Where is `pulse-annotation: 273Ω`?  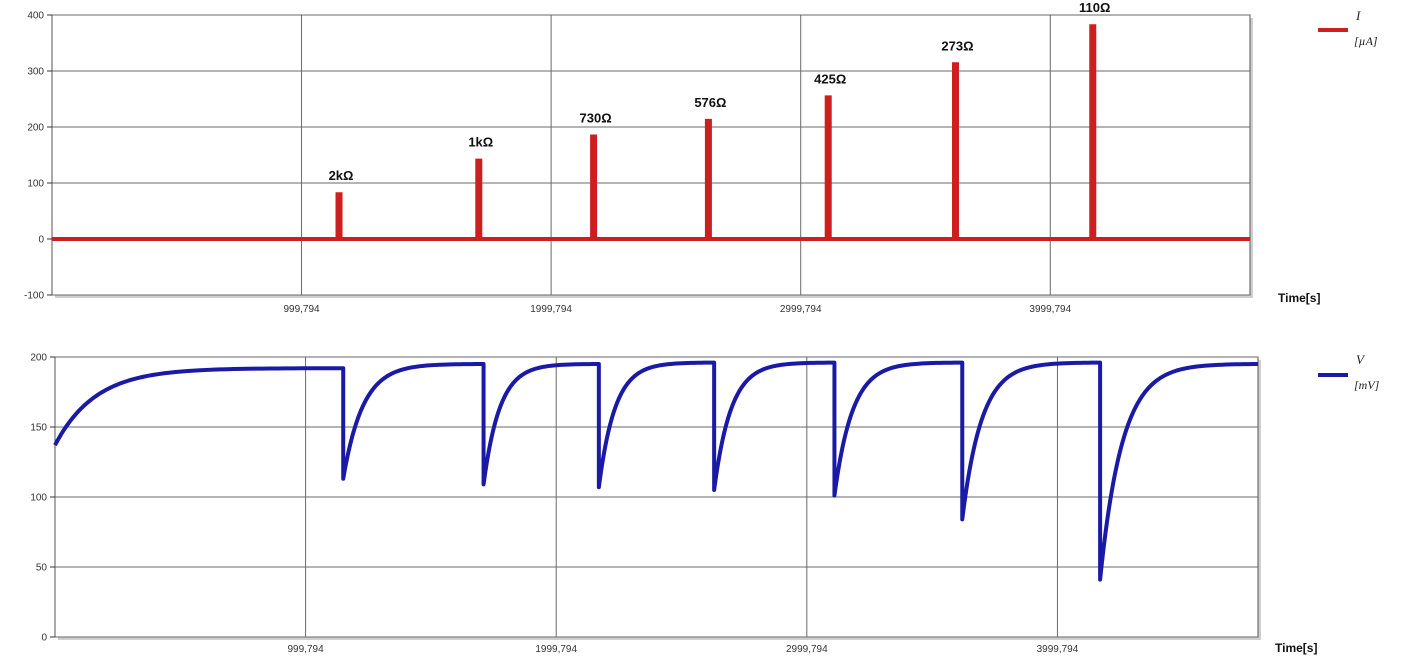
pulse-annotation: 273Ω is located at coordinates (957, 45).